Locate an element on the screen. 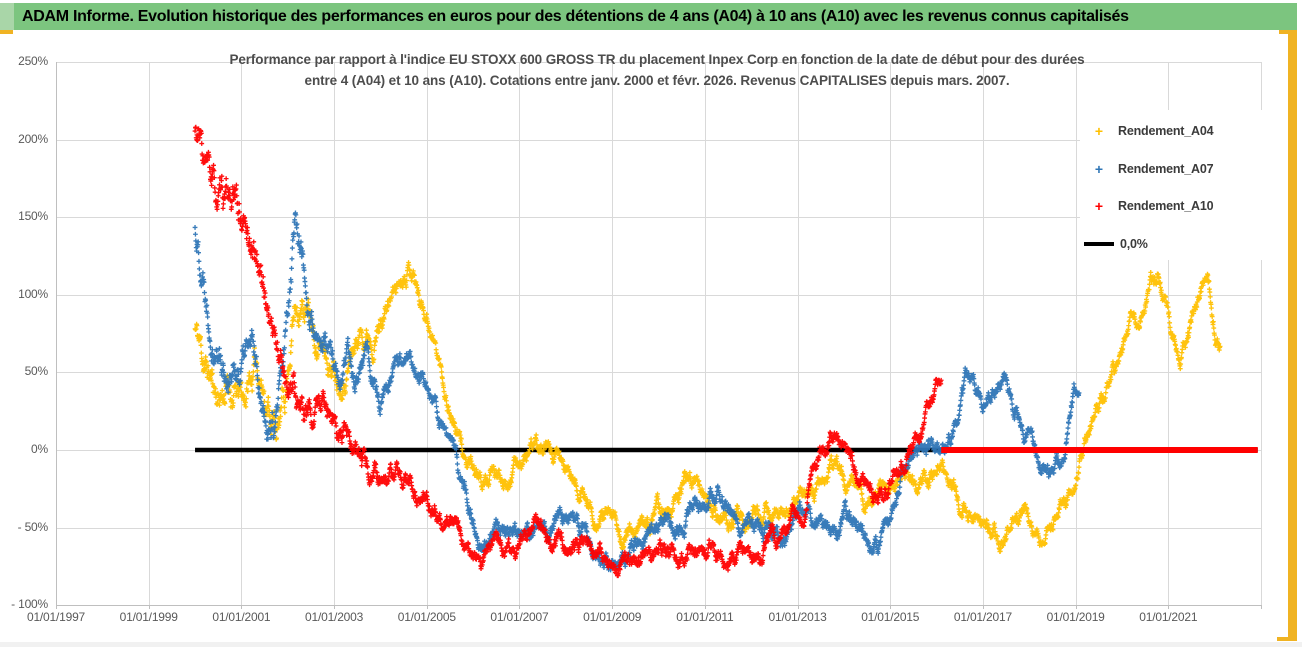 The image size is (1302, 647). x-tick-label: 01/01/2013 is located at coordinates (797, 617).